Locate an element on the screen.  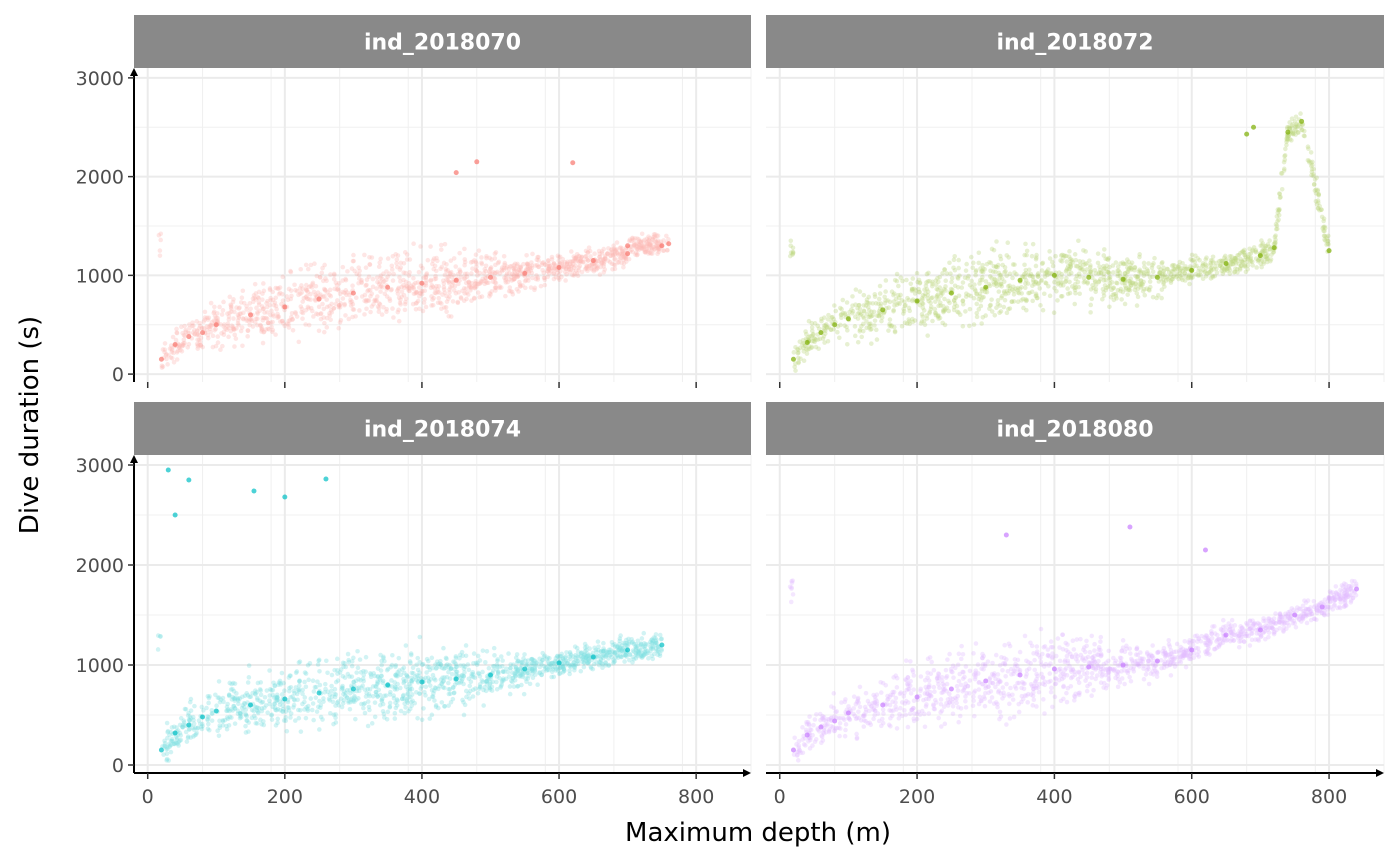
y-axis-title: Dive duration (s) is located at coordinates (30, 425).